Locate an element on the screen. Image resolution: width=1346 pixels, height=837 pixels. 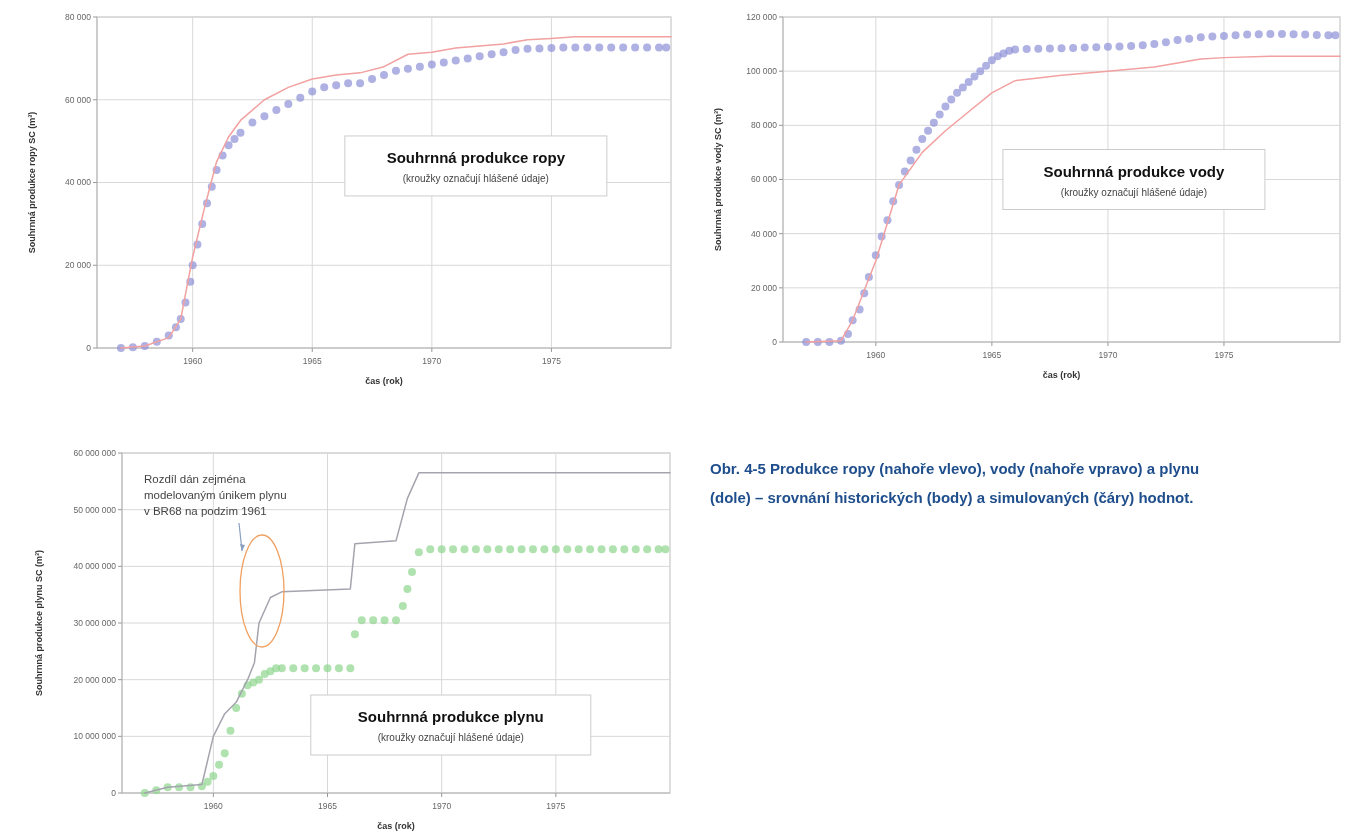
text: Souhrnná produkce vody is located at coordinates (1134, 171).